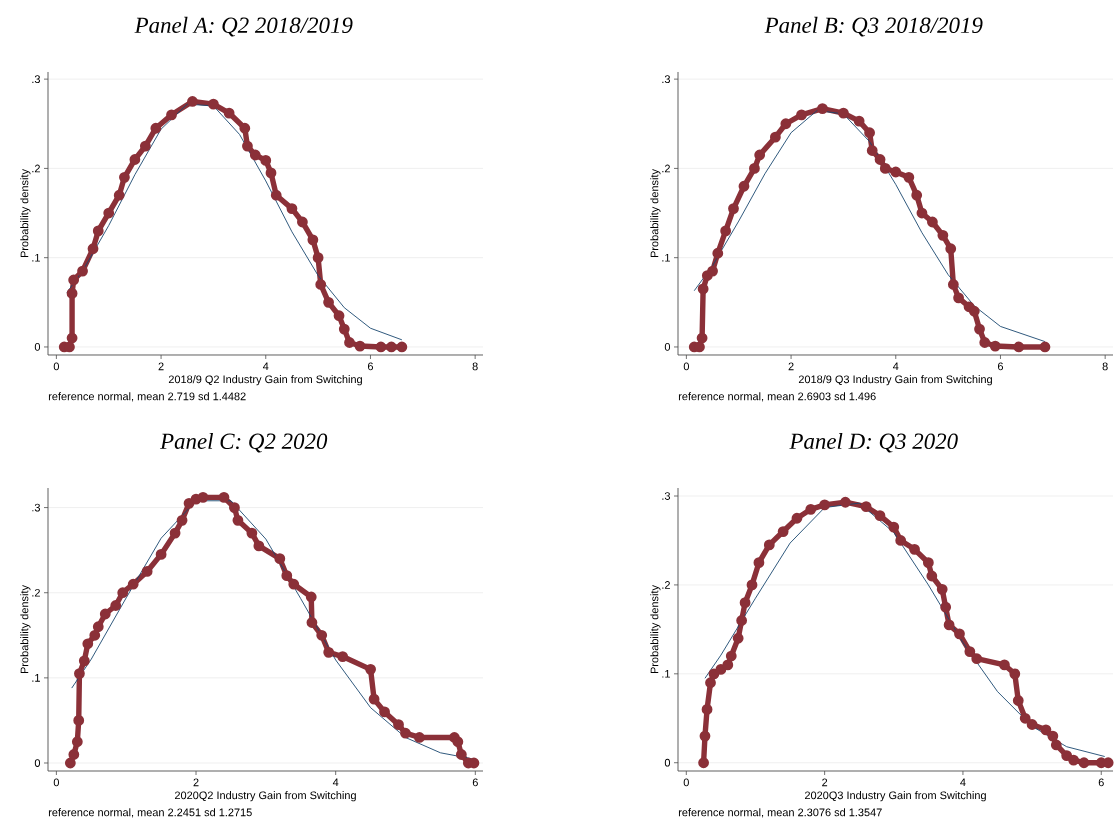 The height and width of the screenshot is (827, 1114). Describe the element at coordinates (873, 26) in the screenshot. I see `chart-title: Panel B: Q3 2018/2019` at that location.